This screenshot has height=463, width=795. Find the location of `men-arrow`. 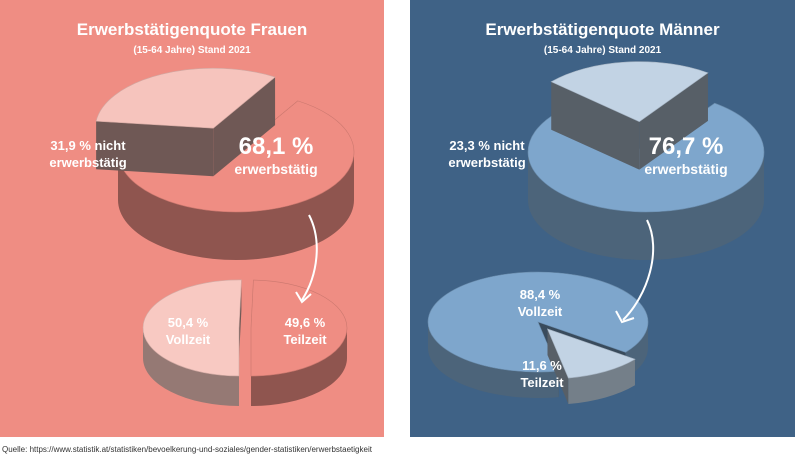

men-arrow is located at coordinates (638, 270).